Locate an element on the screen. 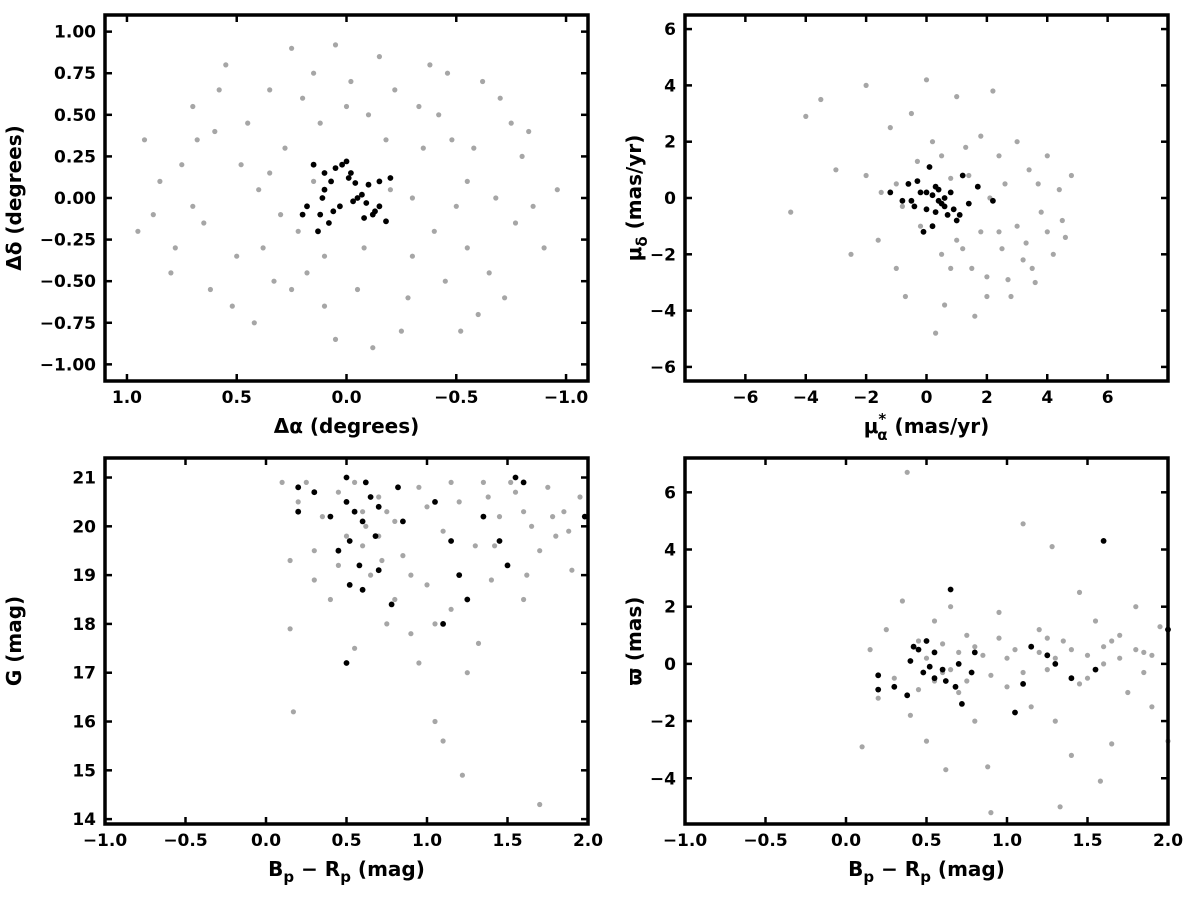  y-tick-label: 4 is located at coordinates (670, 86).